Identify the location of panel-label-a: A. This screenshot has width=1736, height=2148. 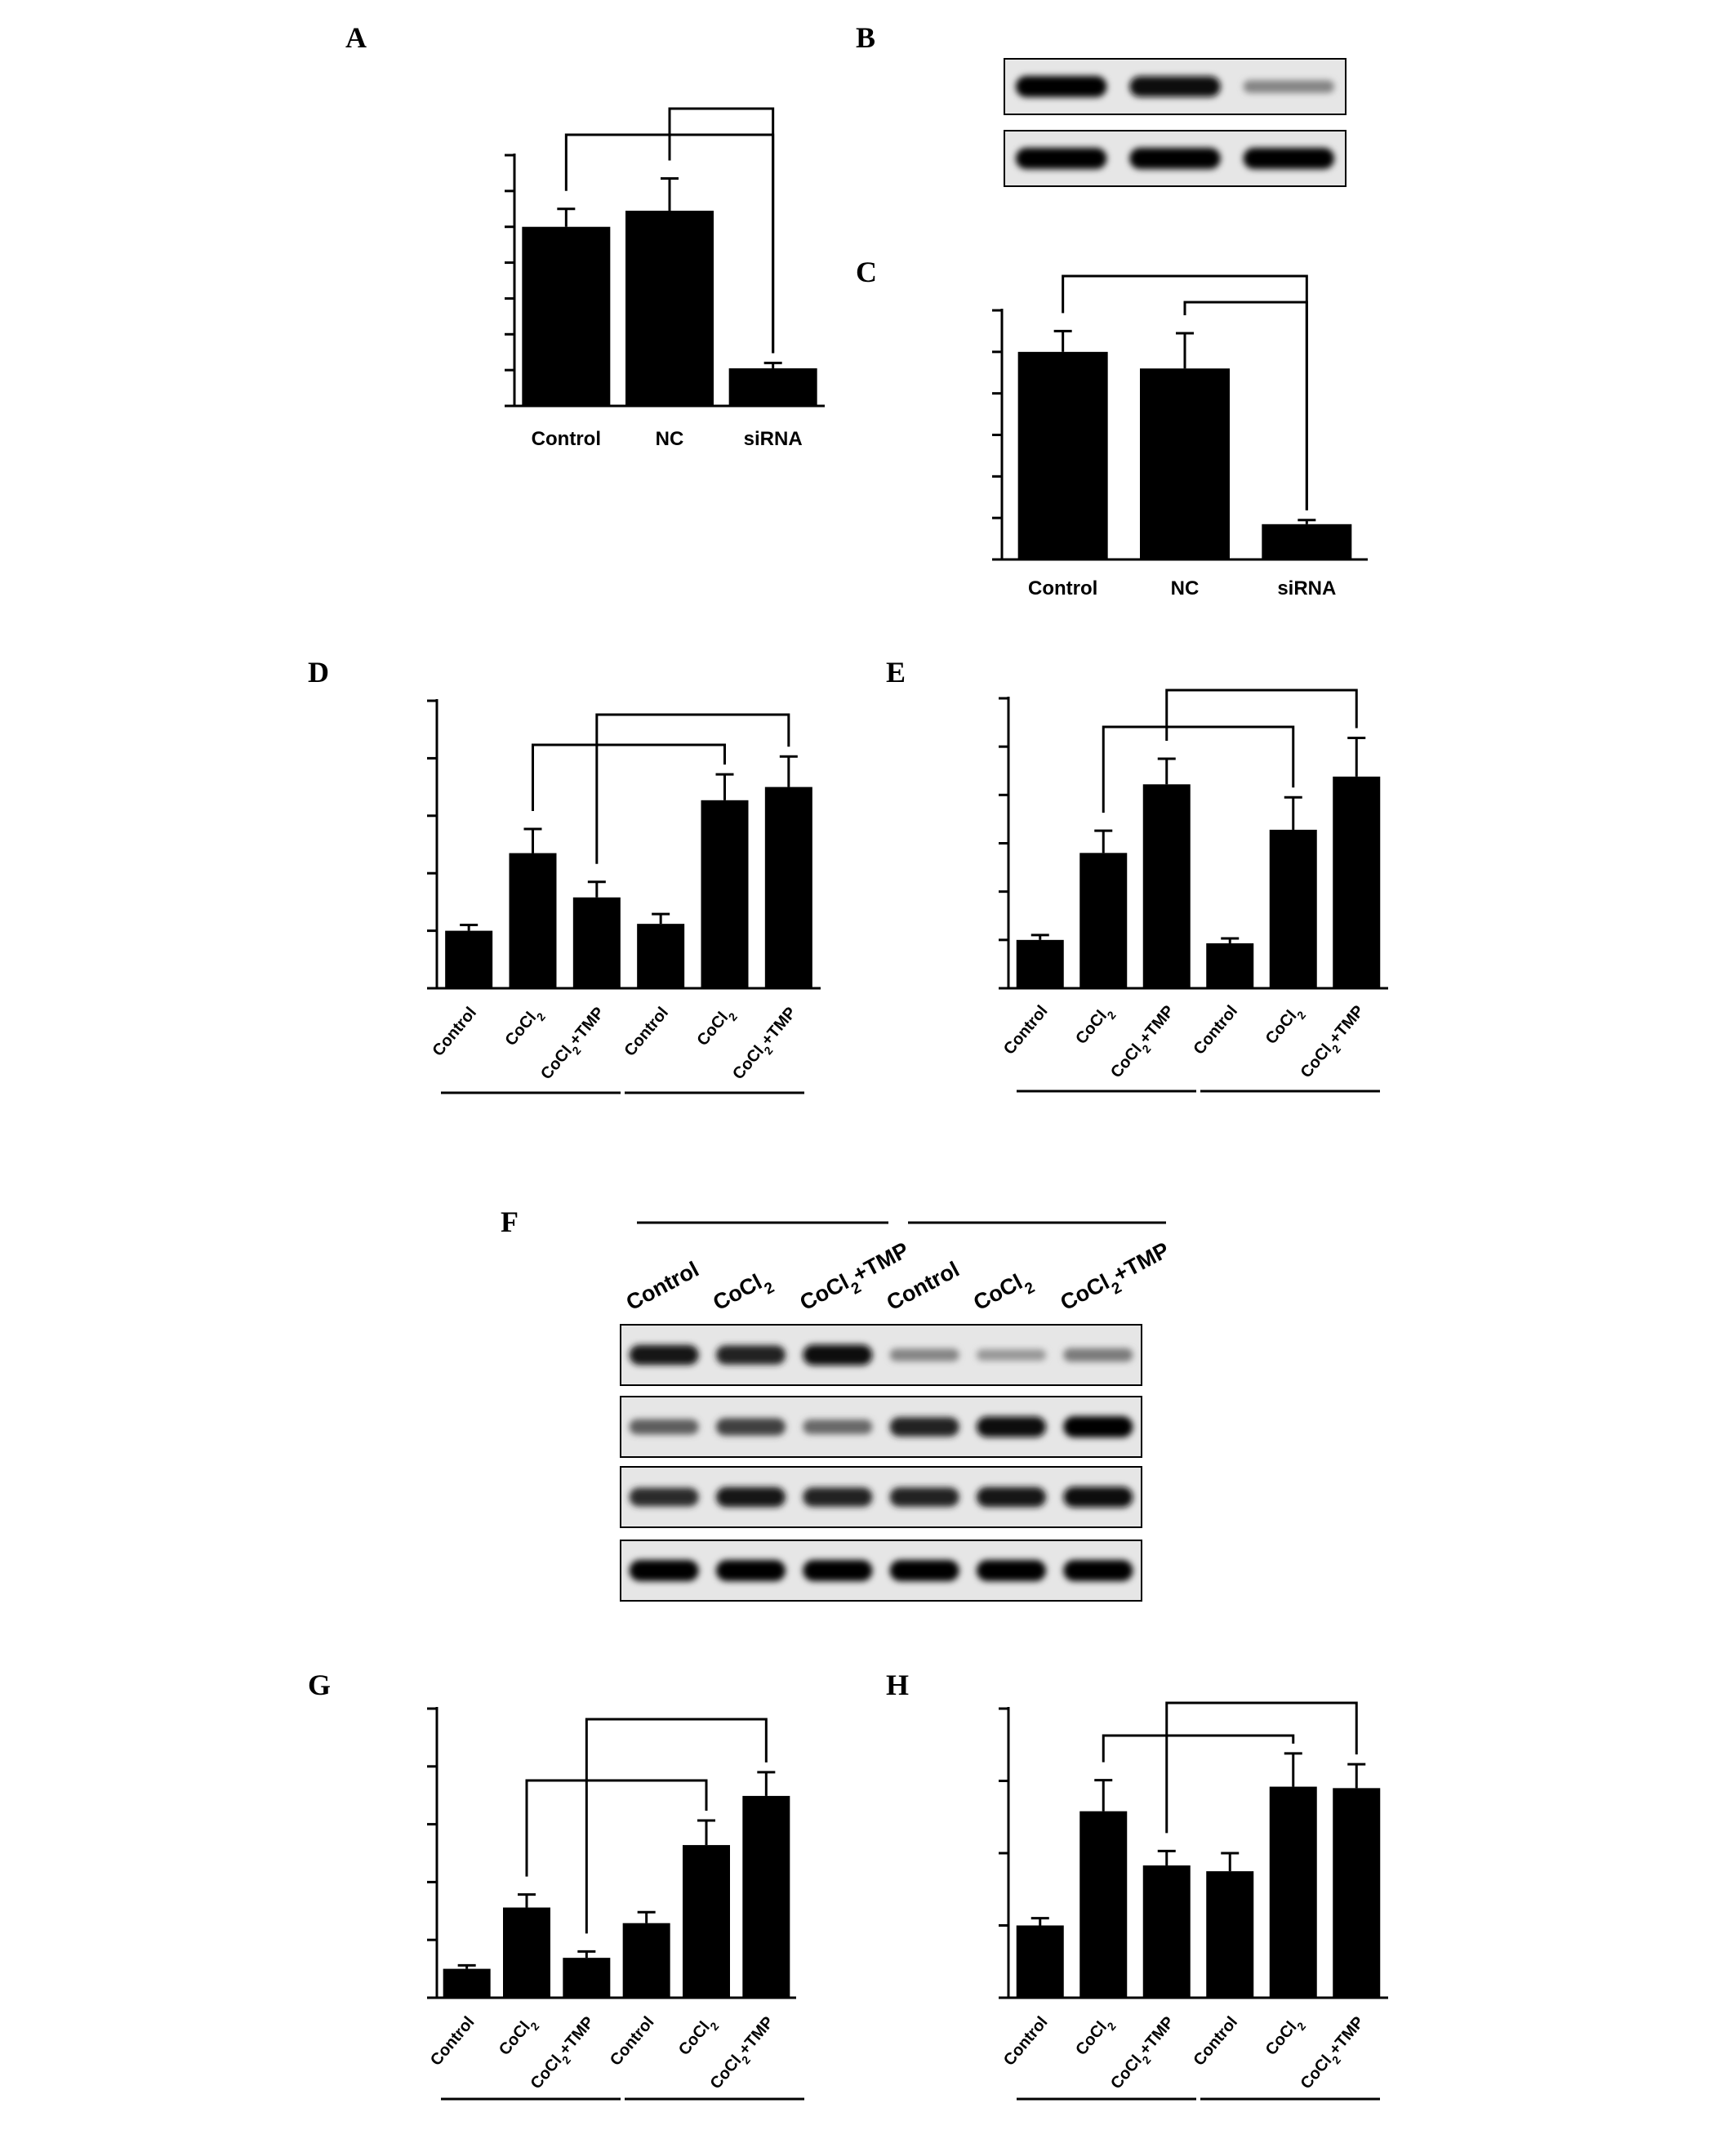
(356, 38).